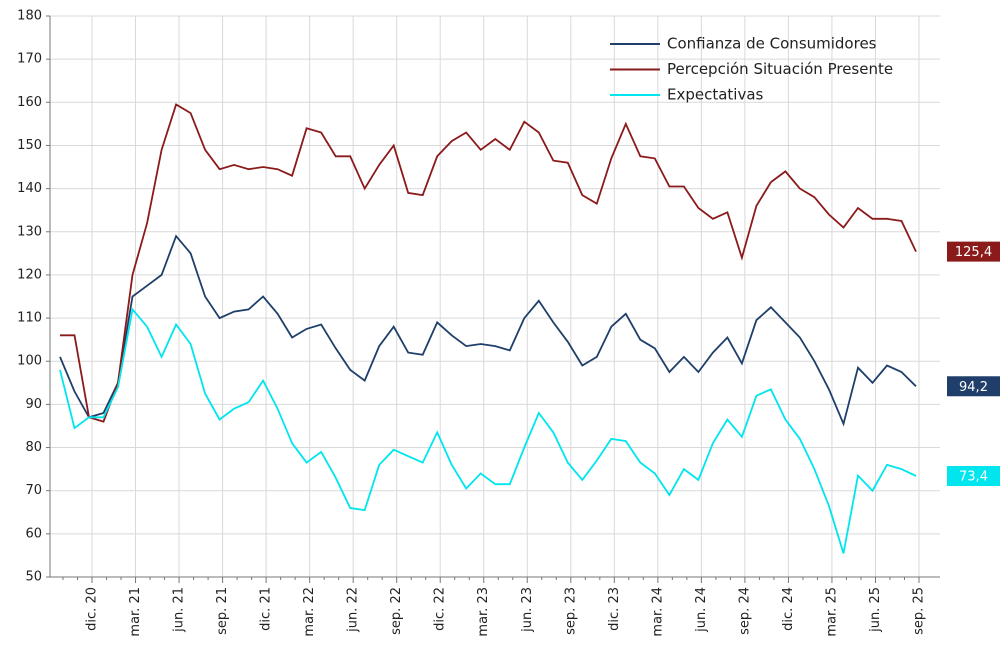 The width and height of the screenshot is (1003, 650). What do you see at coordinates (33, 447) in the screenshot?
I see `y-tick-label: 80` at bounding box center [33, 447].